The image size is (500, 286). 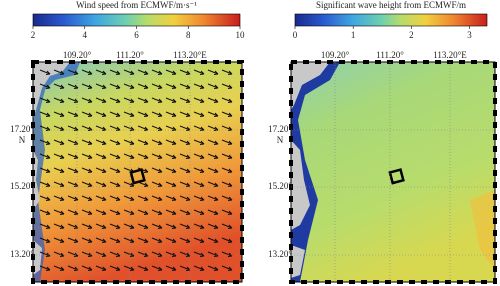 I want to click on colorbar-tick-label: 1, so click(x=353, y=35).